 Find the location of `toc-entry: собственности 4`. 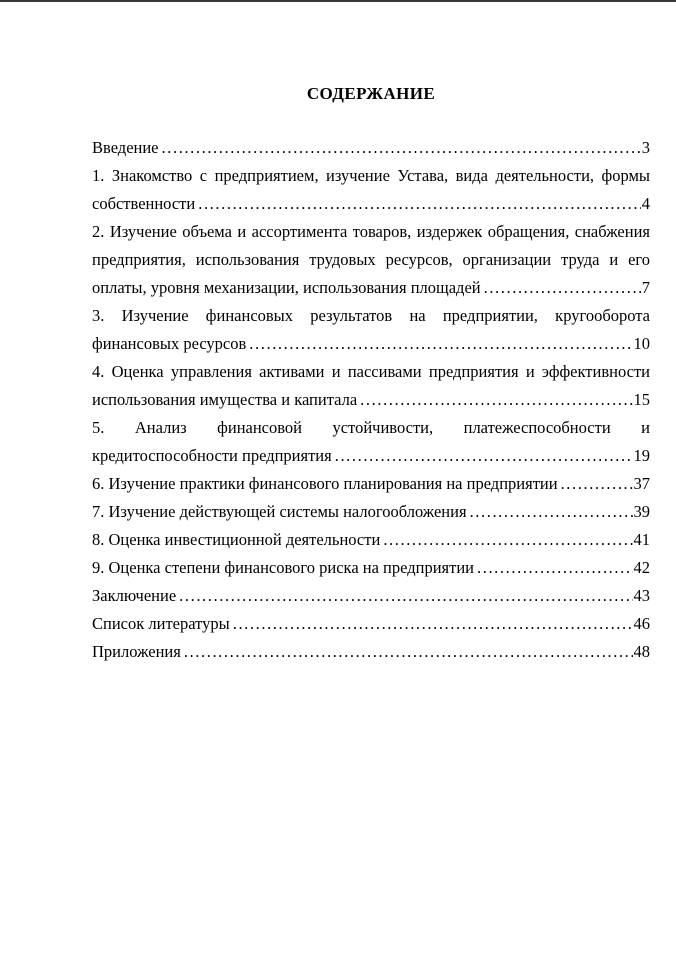

toc-entry: собственности 4 is located at coordinates (371, 204).